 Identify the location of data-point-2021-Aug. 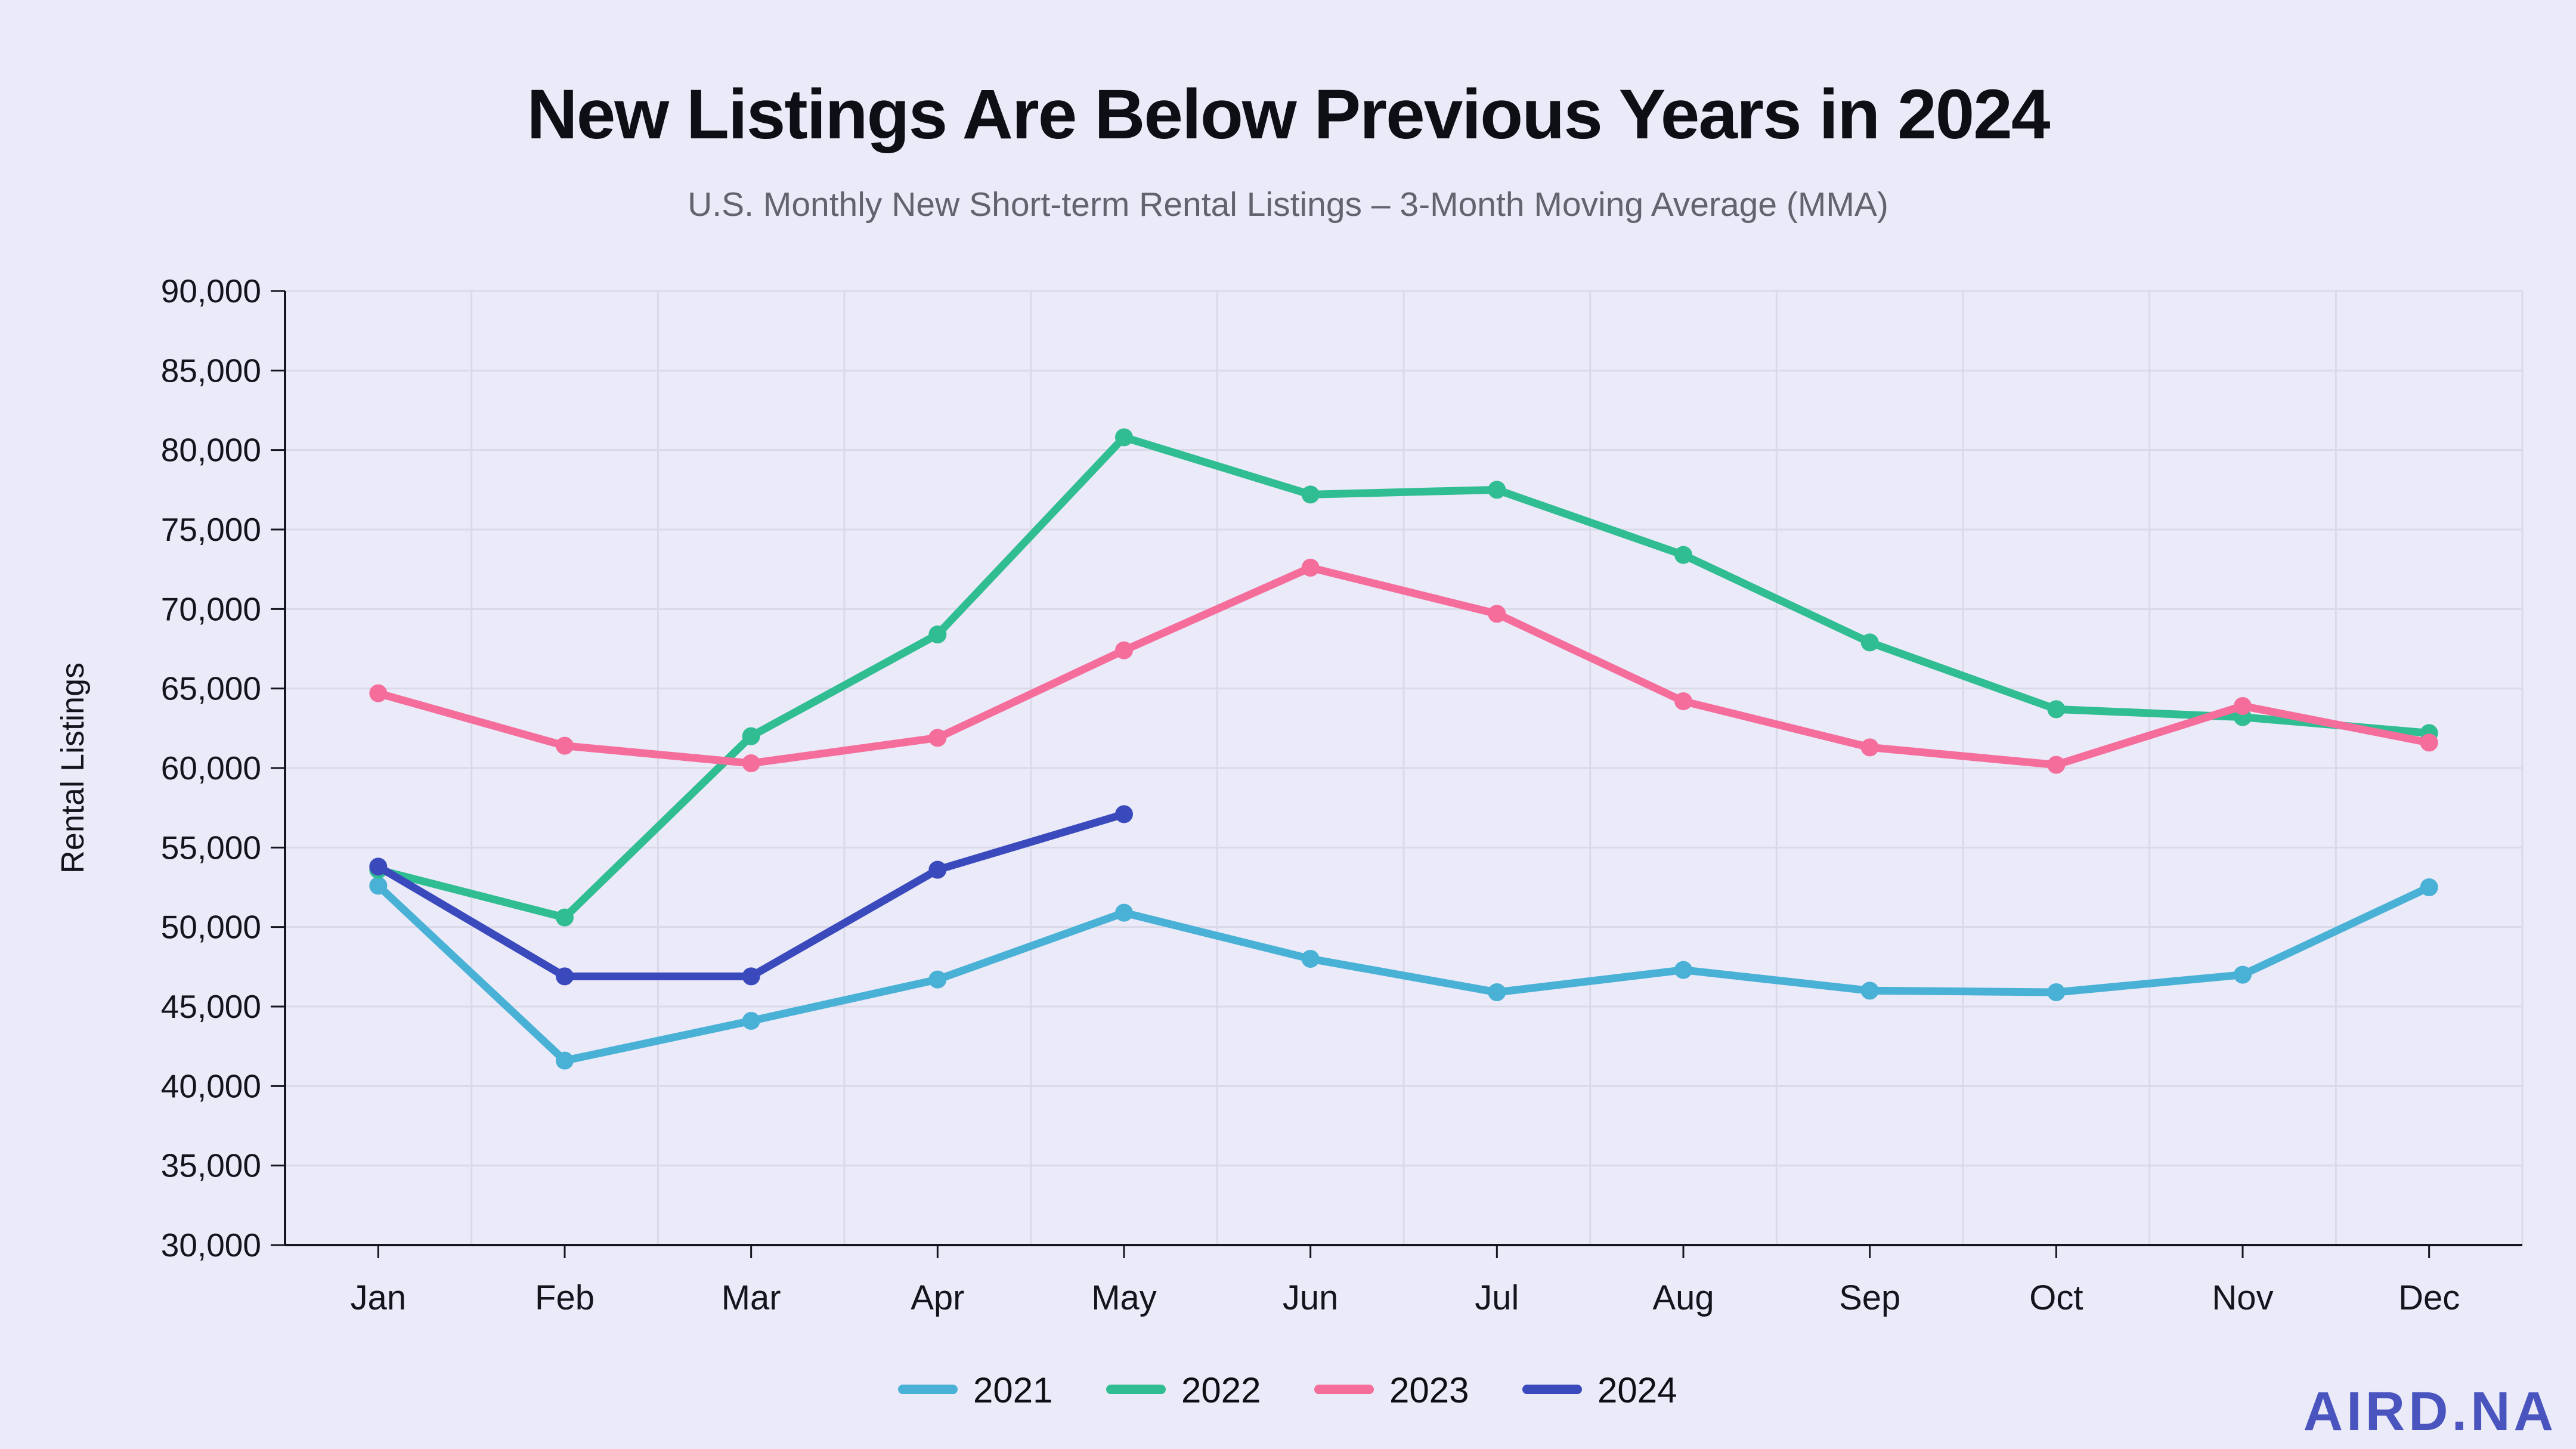
(1683, 970).